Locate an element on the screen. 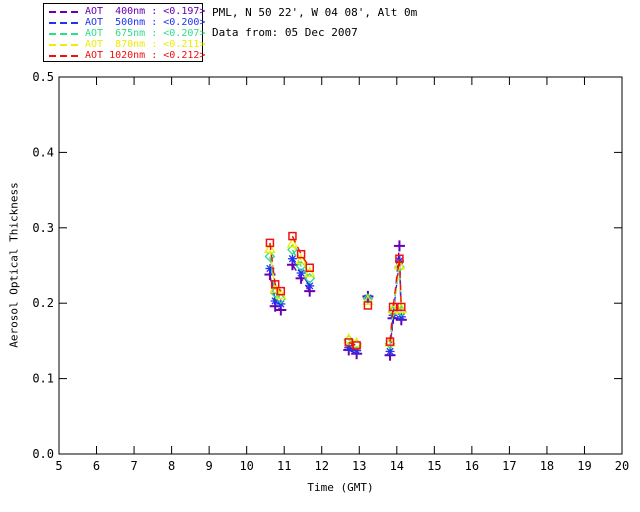  x-tick-label: 15 is located at coordinates (434, 466).